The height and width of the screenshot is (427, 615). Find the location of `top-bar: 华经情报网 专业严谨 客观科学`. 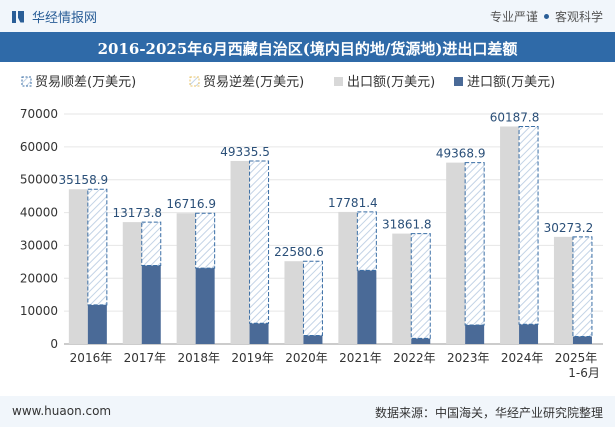

top-bar: 华经情报网 专业严谨 客观科学 is located at coordinates (307, 16).